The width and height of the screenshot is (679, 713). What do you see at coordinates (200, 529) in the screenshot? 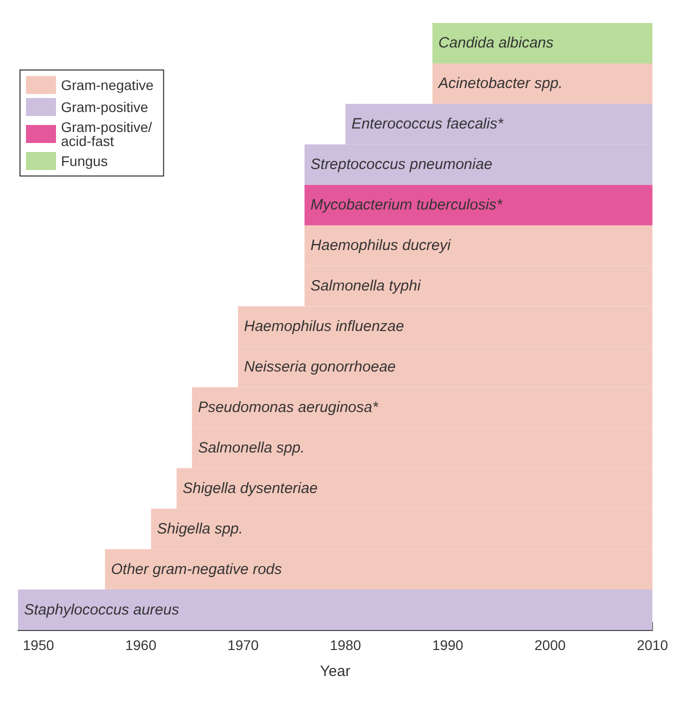
I see `y-tick-label: Shigella spp.` at bounding box center [200, 529].